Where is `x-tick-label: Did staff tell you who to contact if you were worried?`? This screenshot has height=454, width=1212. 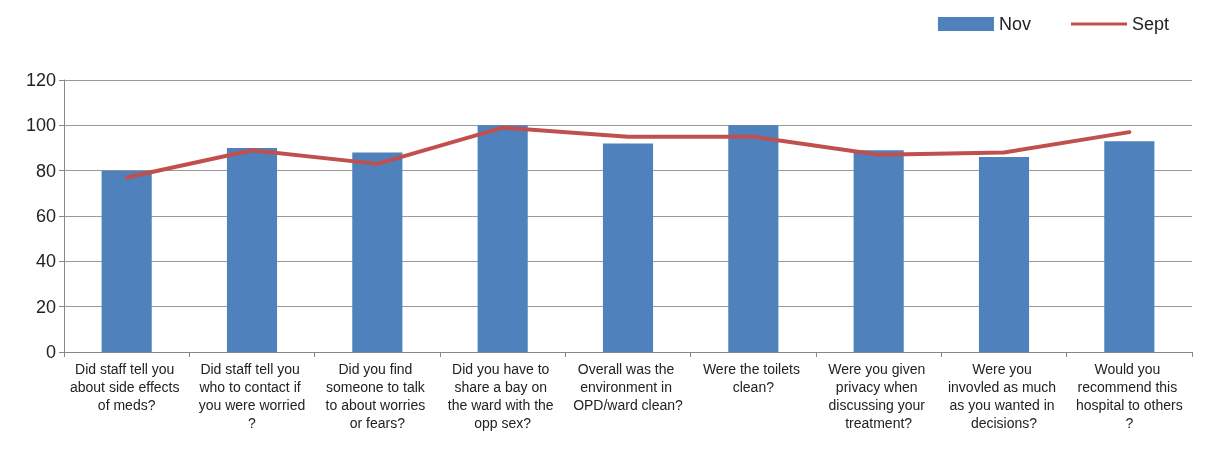
x-tick-label: Did staff tell you who to contact if you were worried? is located at coordinates (252, 396).